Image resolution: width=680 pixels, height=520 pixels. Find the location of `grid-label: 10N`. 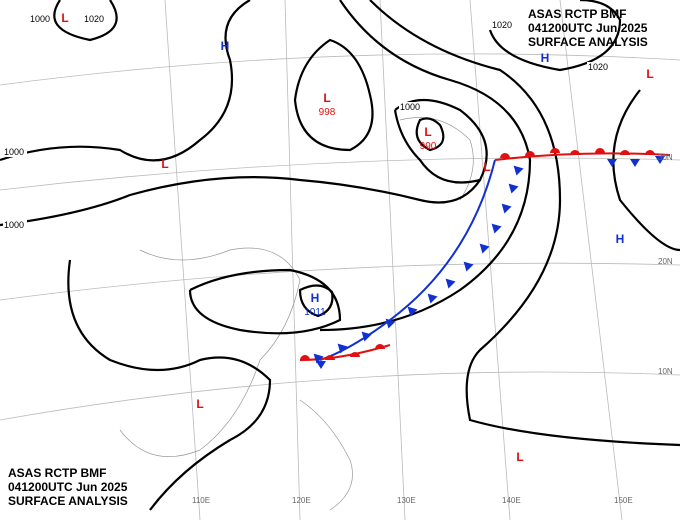

grid-label: 10N is located at coordinates (665, 371).